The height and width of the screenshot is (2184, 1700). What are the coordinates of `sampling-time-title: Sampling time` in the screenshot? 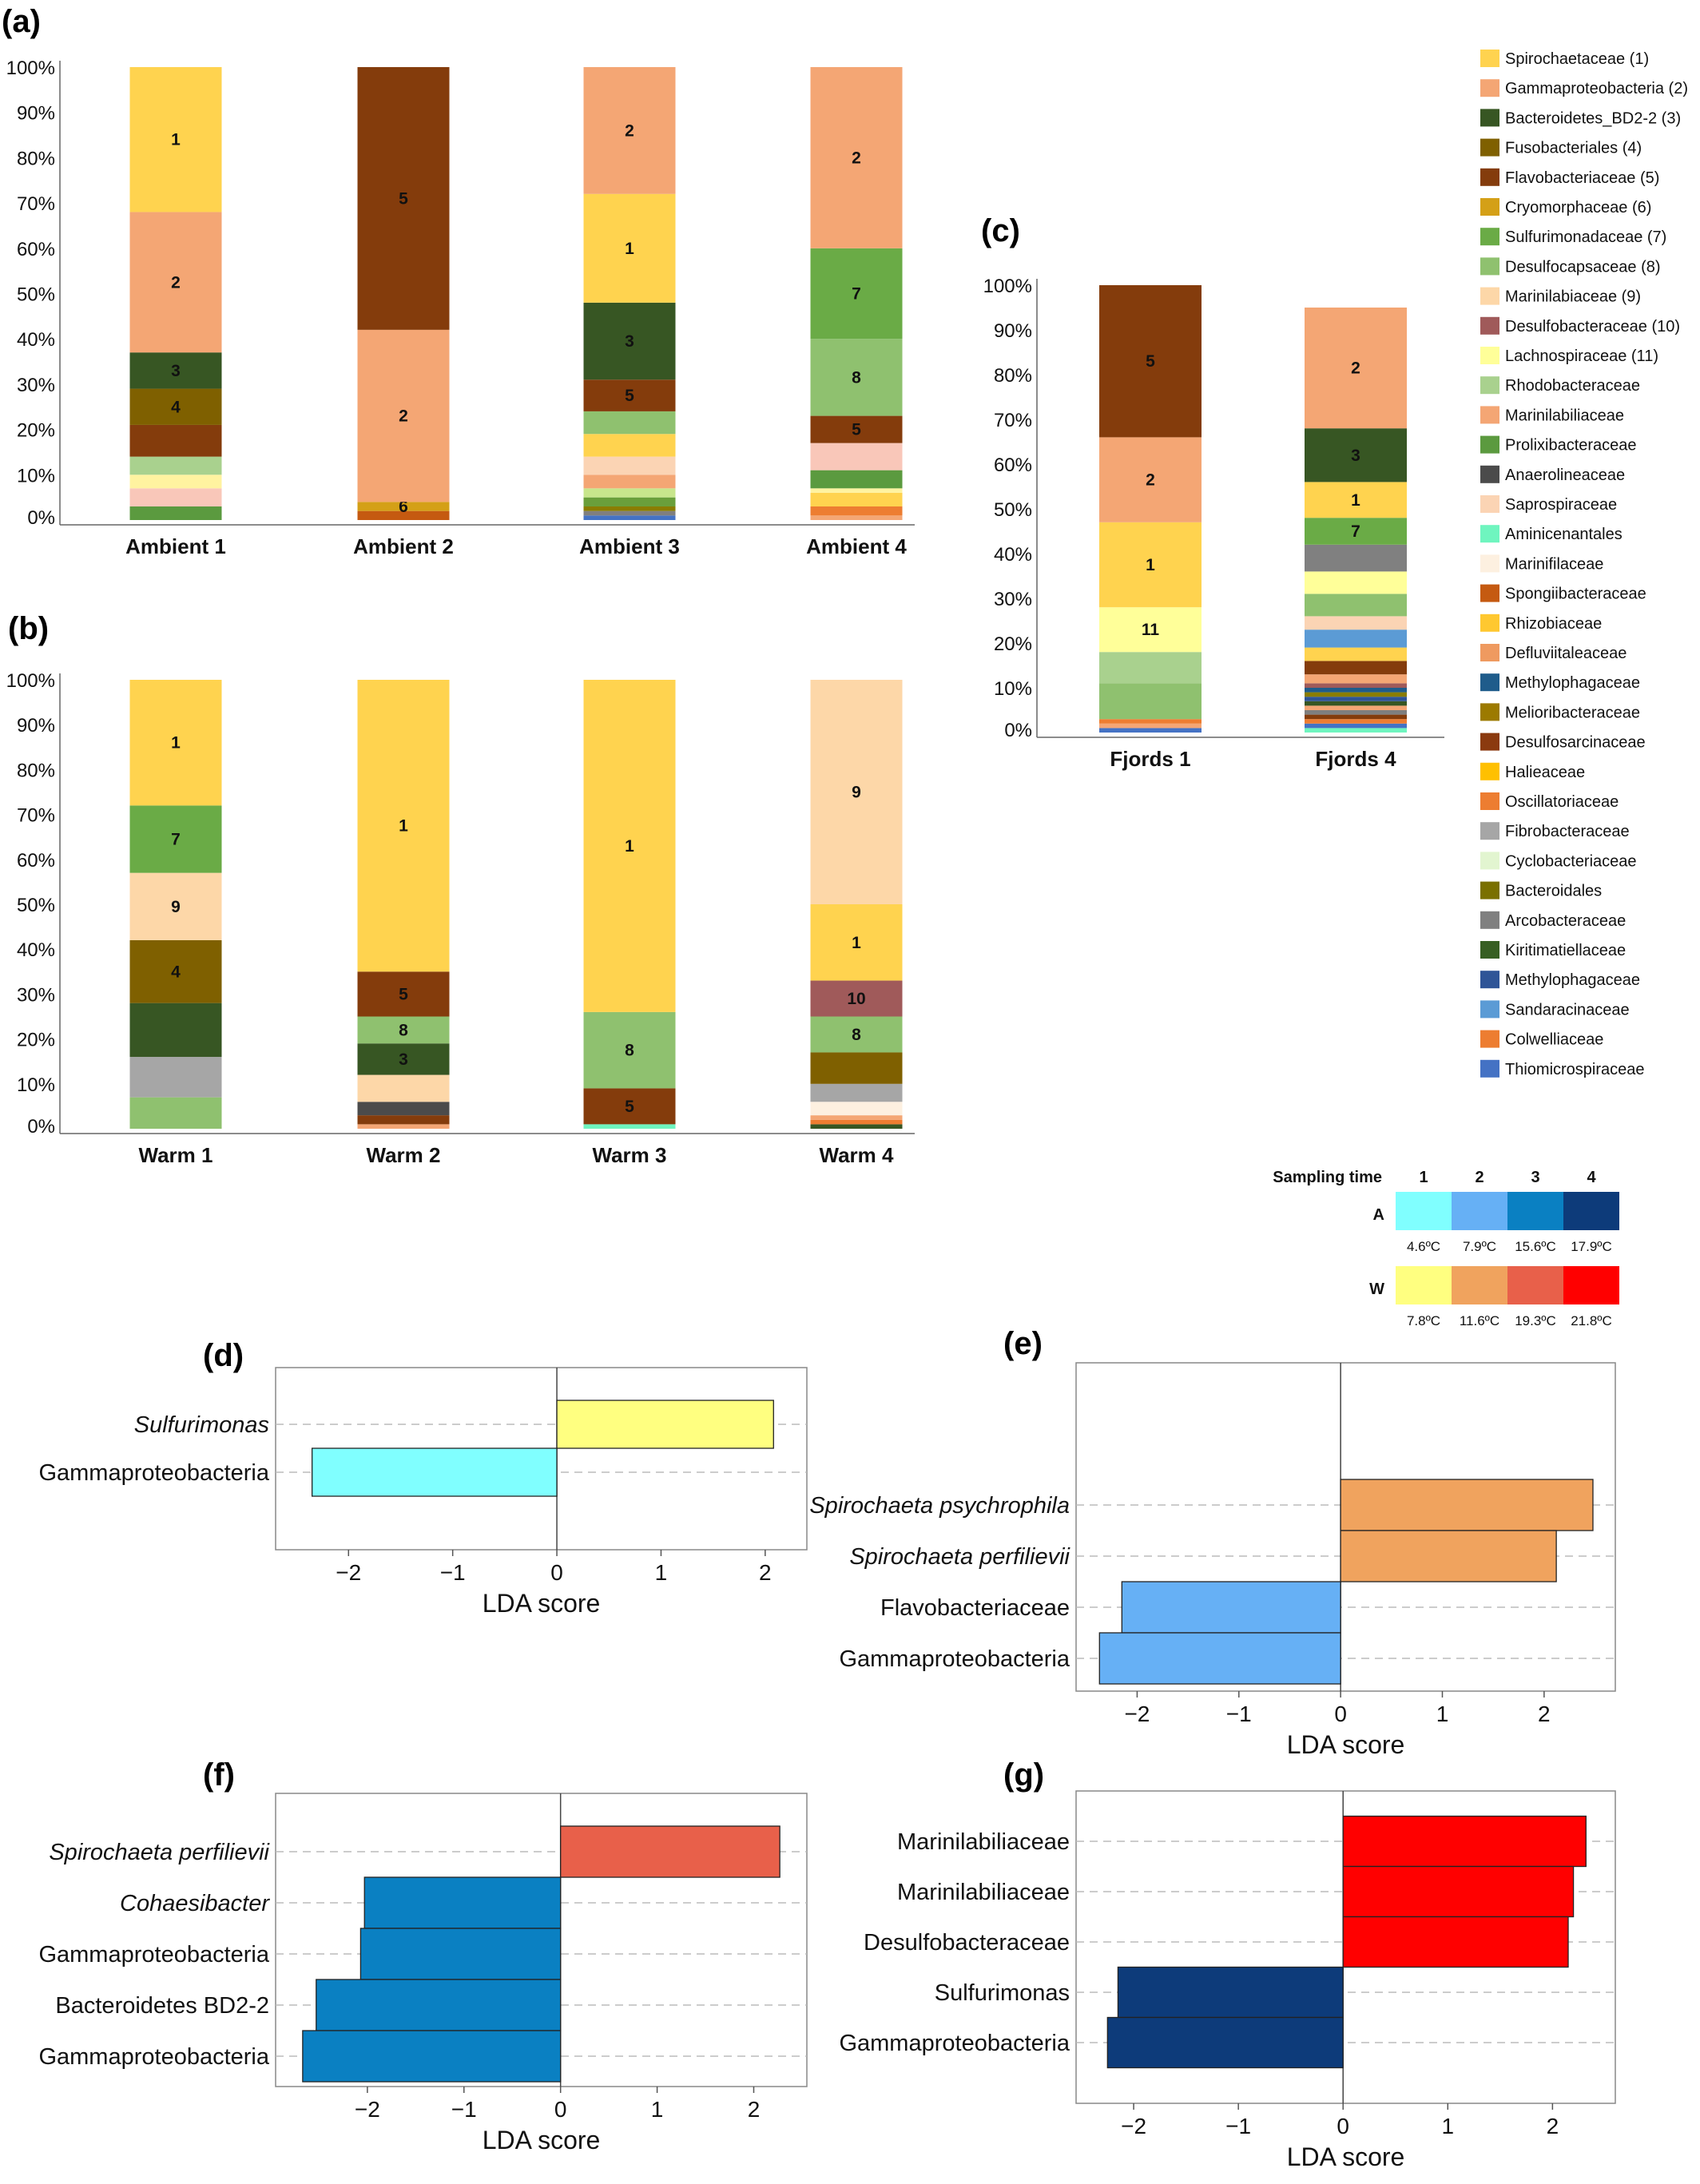 It's located at (1327, 1177).